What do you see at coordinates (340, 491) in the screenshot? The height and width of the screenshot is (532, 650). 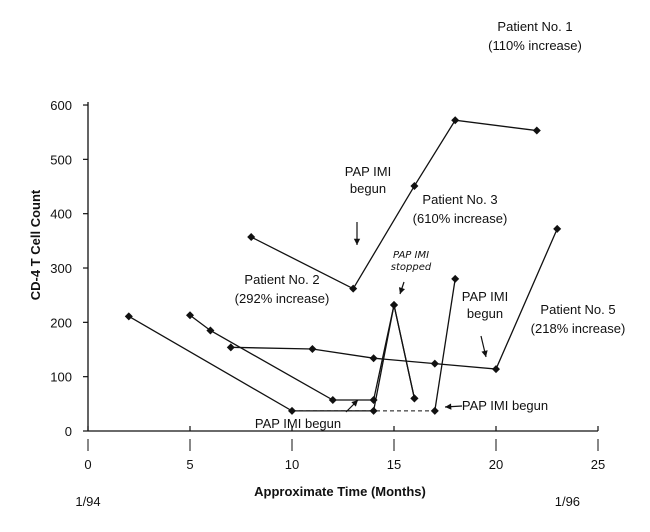 I see `x-axis-label: Approximate Time (Months)` at bounding box center [340, 491].